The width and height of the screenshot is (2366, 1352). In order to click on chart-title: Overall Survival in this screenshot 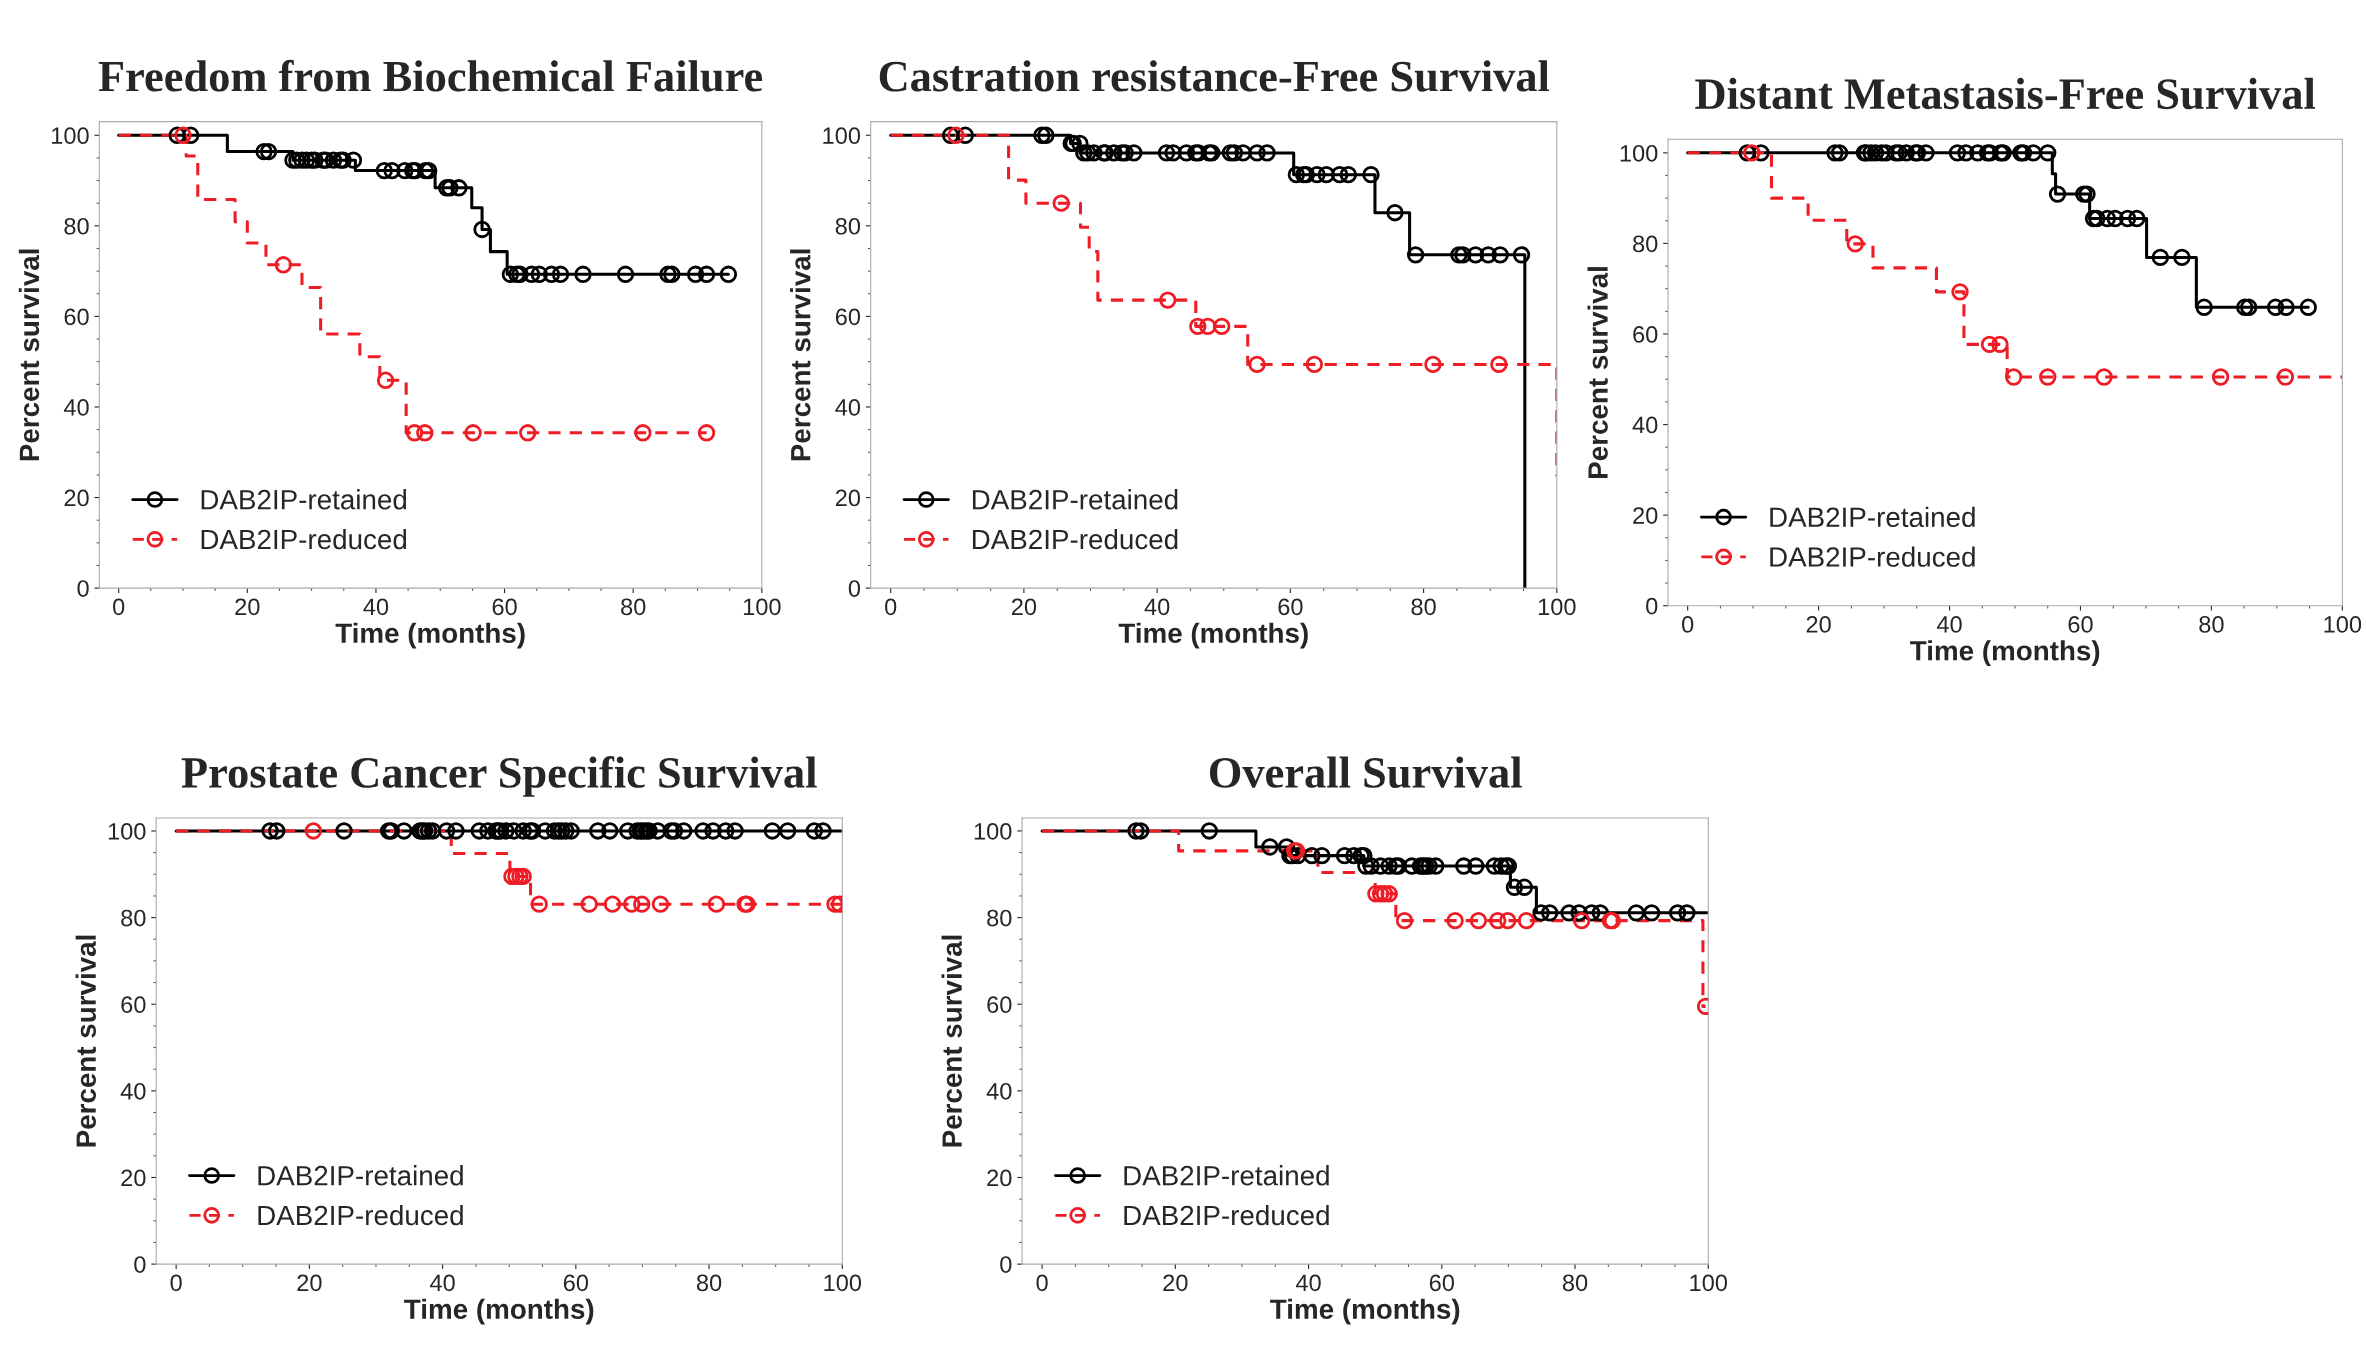, I will do `click(1365, 772)`.